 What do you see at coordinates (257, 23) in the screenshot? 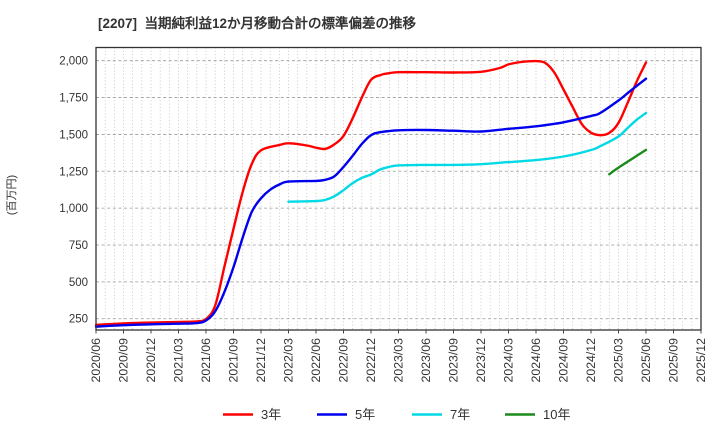
I see `chart-title: [2207] 当期純利益12か月移動合計の標準偏差の推移` at bounding box center [257, 23].